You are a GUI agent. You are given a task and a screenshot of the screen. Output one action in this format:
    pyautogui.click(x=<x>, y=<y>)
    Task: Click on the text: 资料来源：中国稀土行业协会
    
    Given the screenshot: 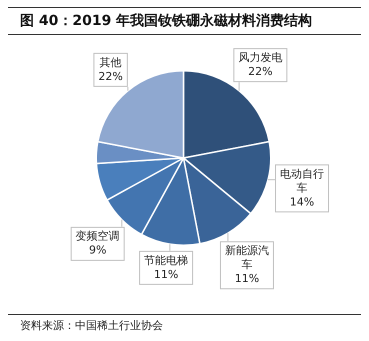 What is the action you would take?
    pyautogui.click(x=92, y=325)
    